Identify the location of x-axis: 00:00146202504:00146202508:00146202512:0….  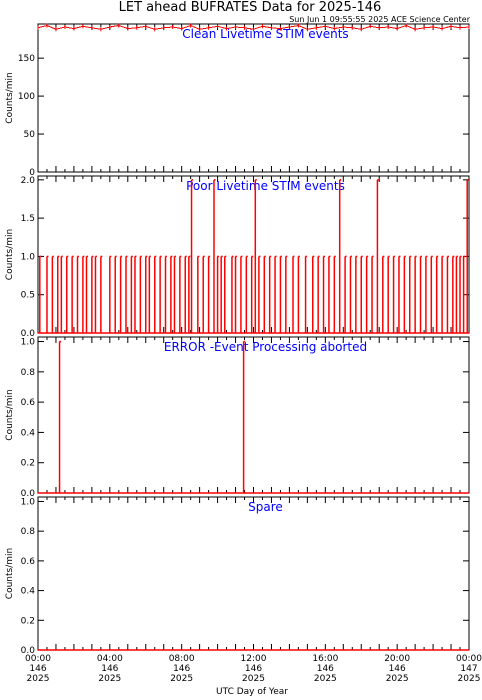
(253, 669).